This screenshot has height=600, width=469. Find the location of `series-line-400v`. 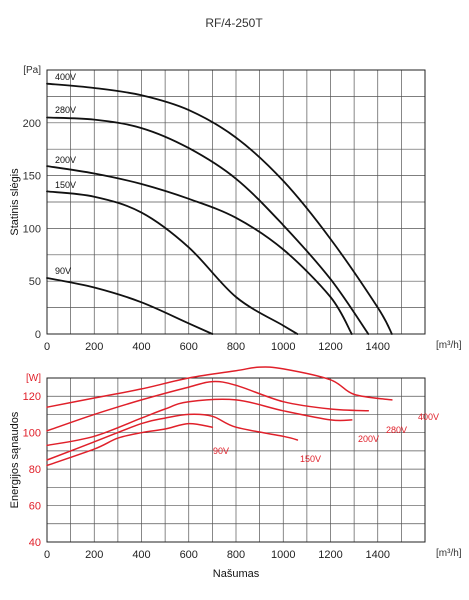

series-line-400v is located at coordinates (219, 387).